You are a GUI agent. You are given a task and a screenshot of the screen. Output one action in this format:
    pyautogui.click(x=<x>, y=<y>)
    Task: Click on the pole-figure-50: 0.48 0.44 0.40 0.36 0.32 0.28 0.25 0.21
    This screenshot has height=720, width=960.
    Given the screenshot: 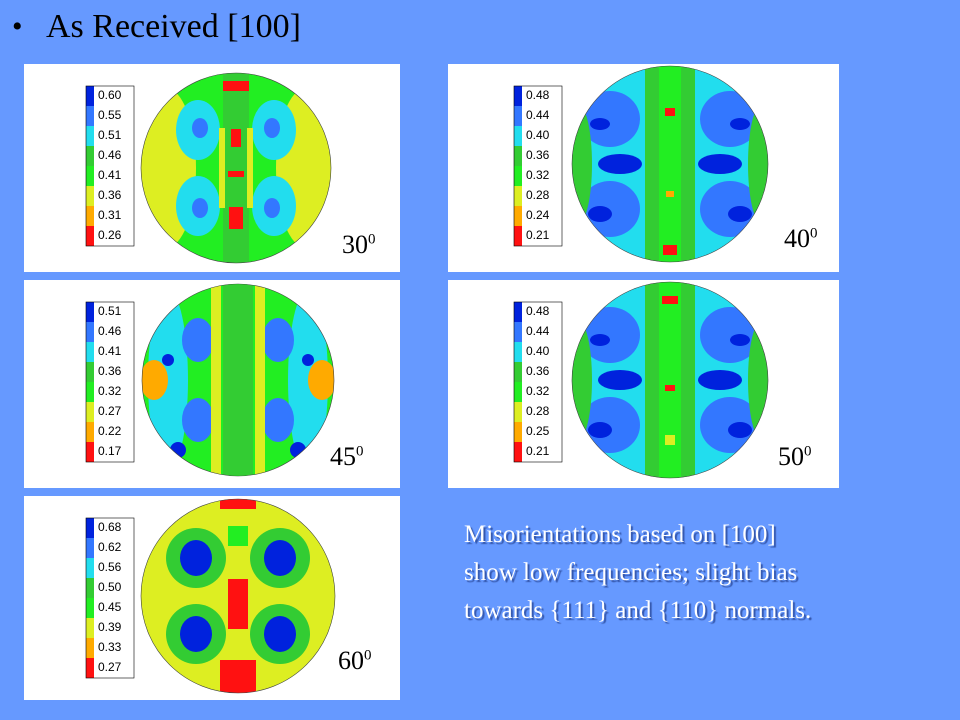 What is the action you would take?
    pyautogui.click(x=641, y=380)
    